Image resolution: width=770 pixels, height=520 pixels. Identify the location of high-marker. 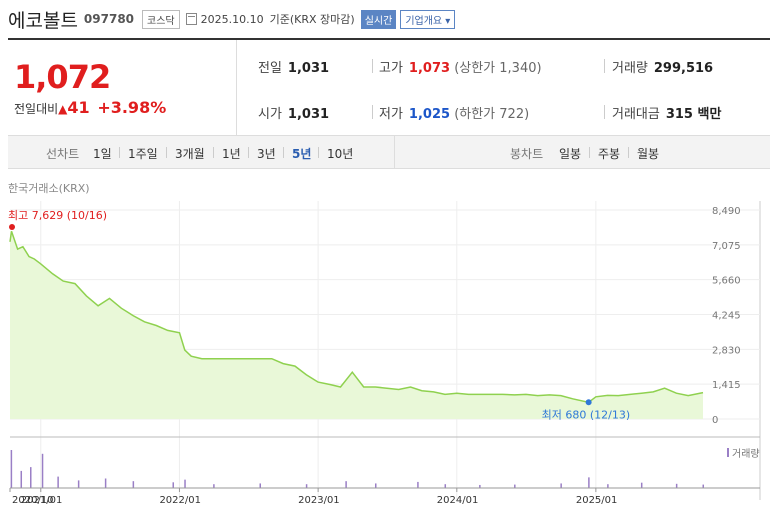
(12, 227).